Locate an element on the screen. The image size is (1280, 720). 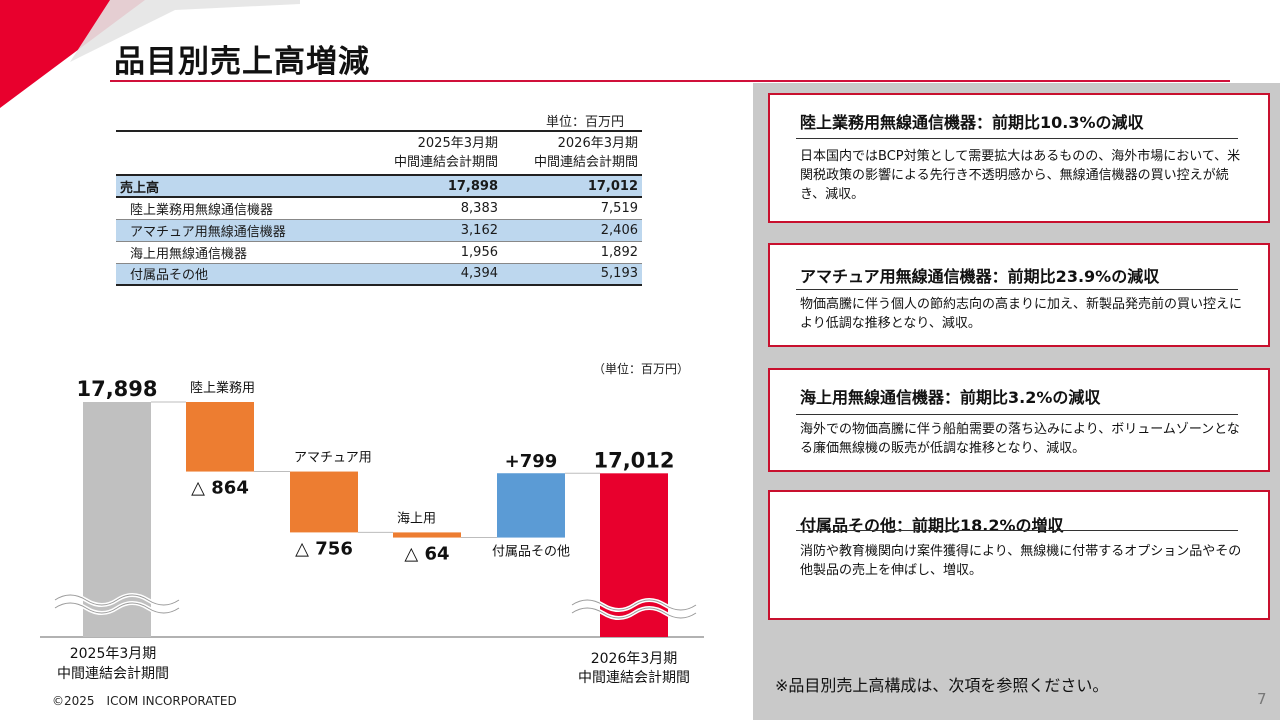
row-label: 陸上業務用無線通信機器 is located at coordinates (239, 208).